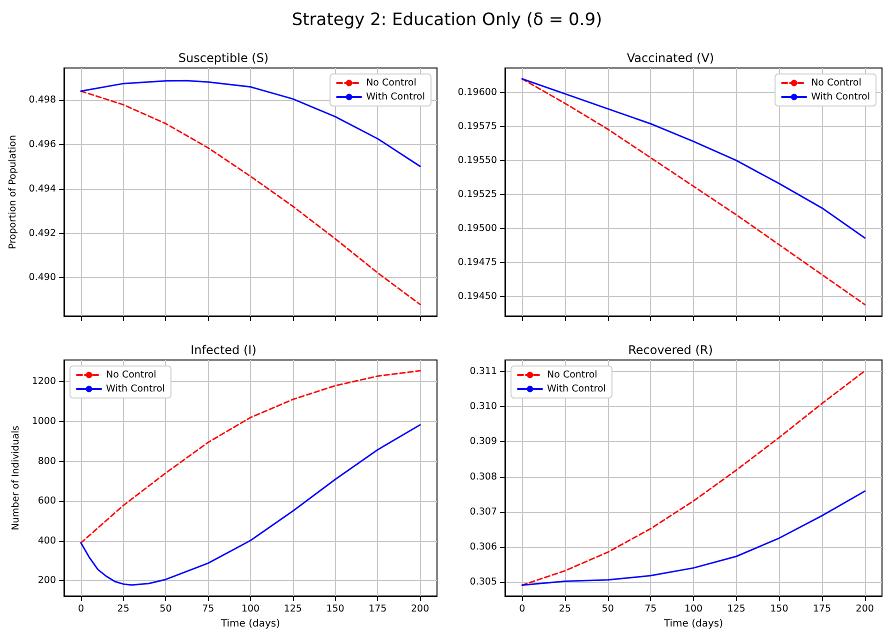  What do you see at coordinates (447, 20) in the screenshot?
I see `text: Strategy 2: Education Only (δ = 0.9)` at bounding box center [447, 20].